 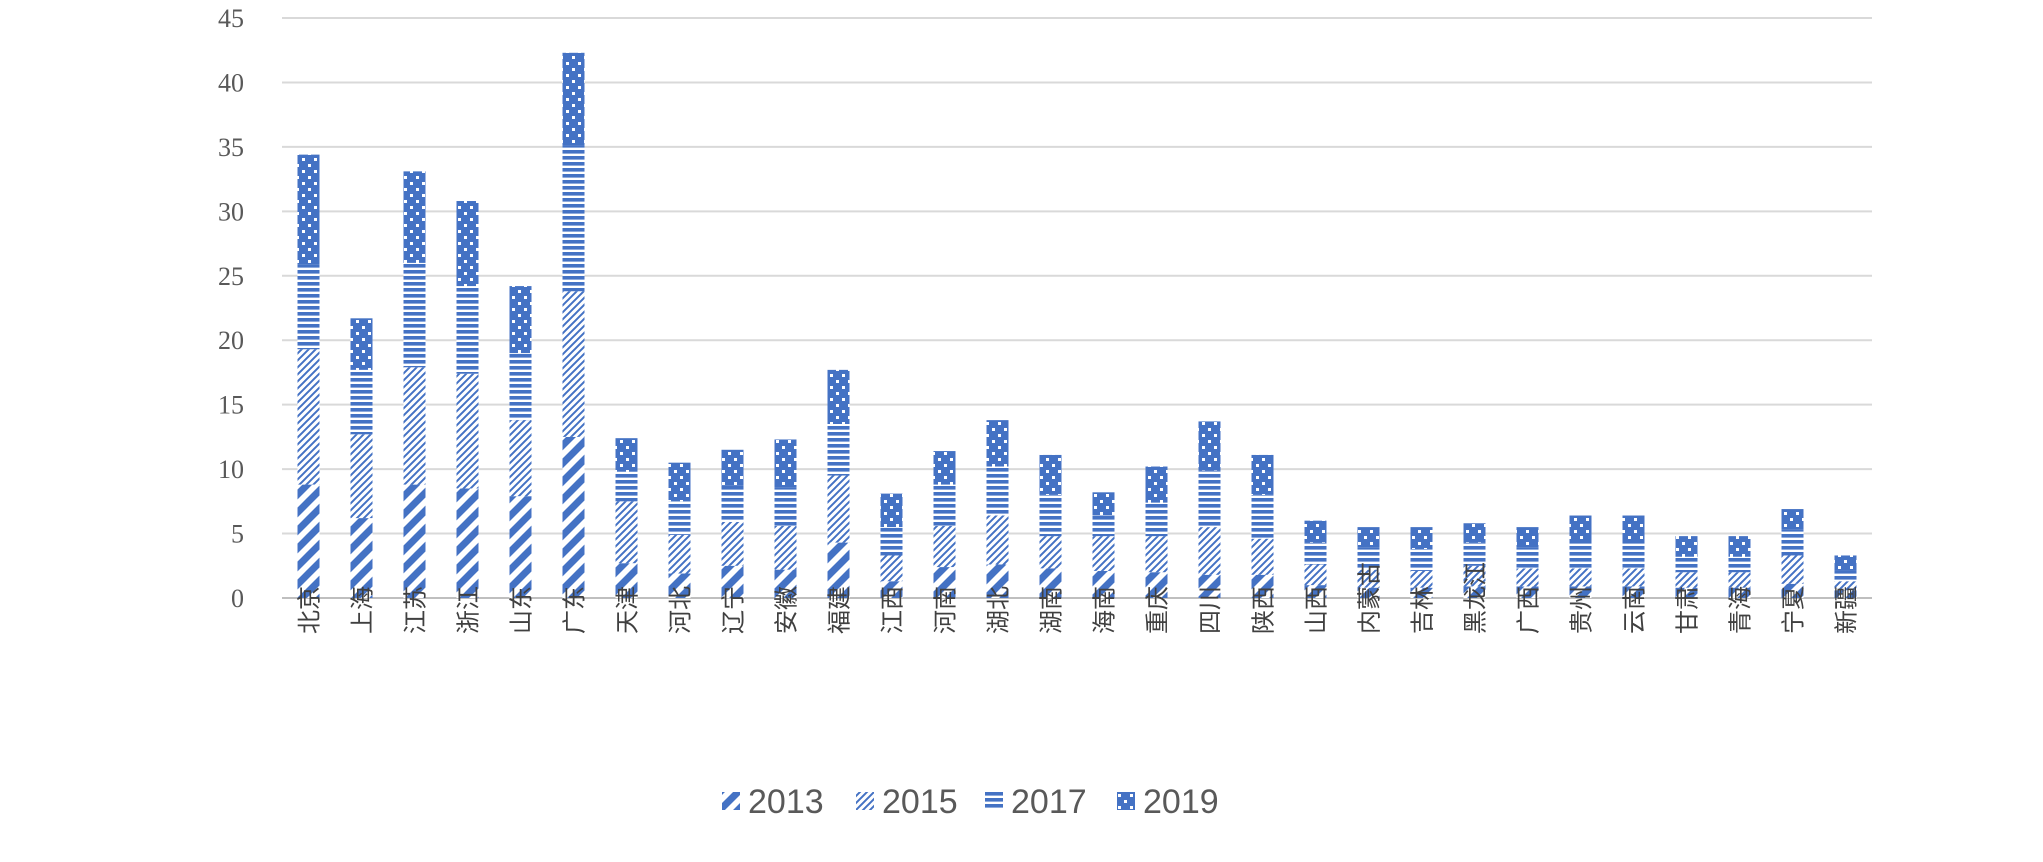 I want to click on x-tick-label: 甘肃, so click(x=1688, y=610).